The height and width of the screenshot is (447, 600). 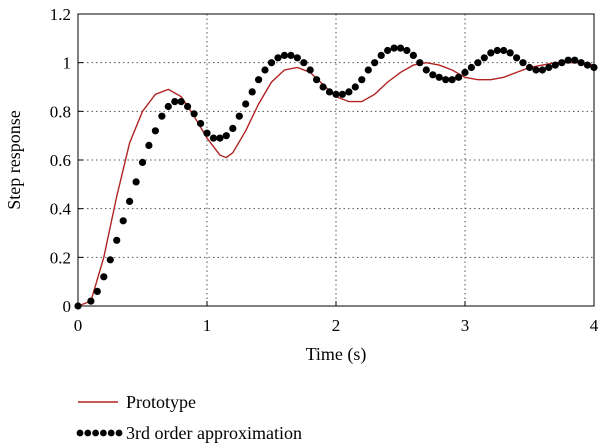 I want to click on x-tick-label: 4, so click(x=594, y=325).